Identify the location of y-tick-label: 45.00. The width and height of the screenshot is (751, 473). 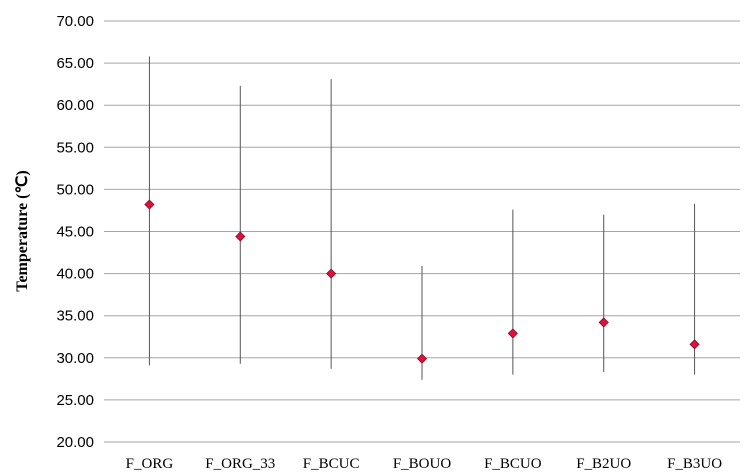
(75, 232).